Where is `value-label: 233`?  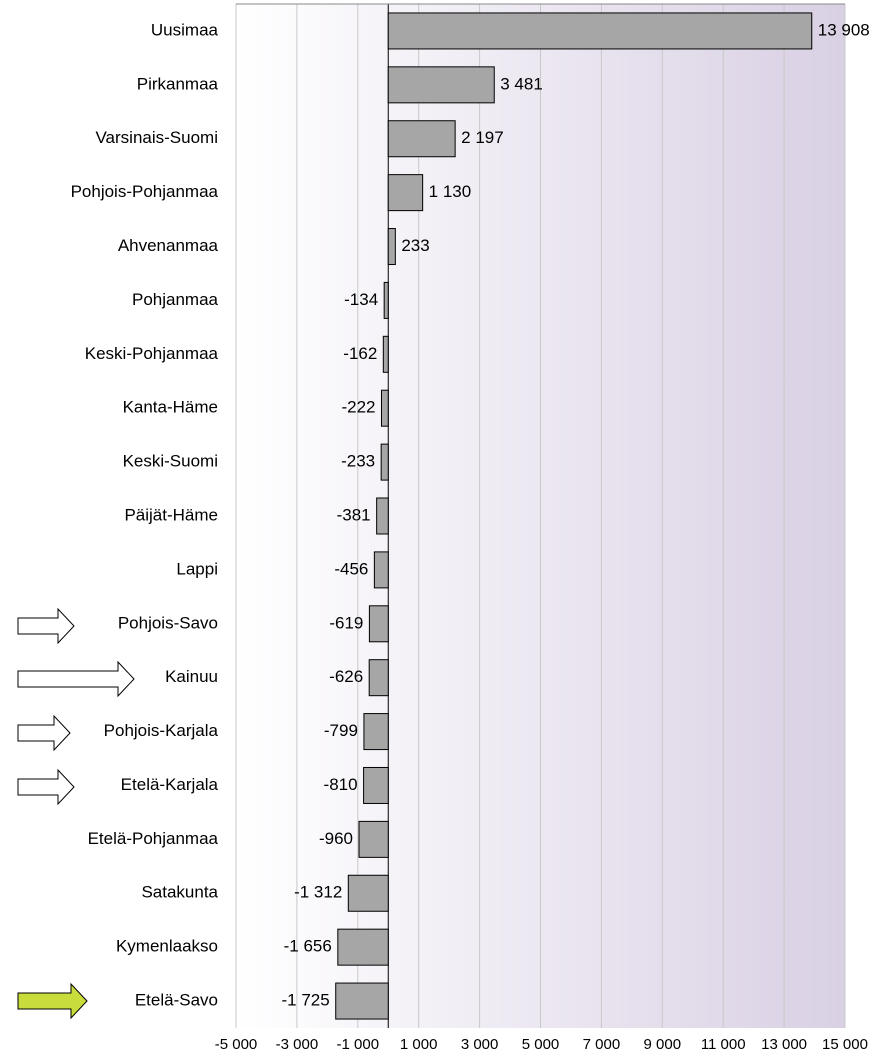
value-label: 233 is located at coordinates (415, 245).